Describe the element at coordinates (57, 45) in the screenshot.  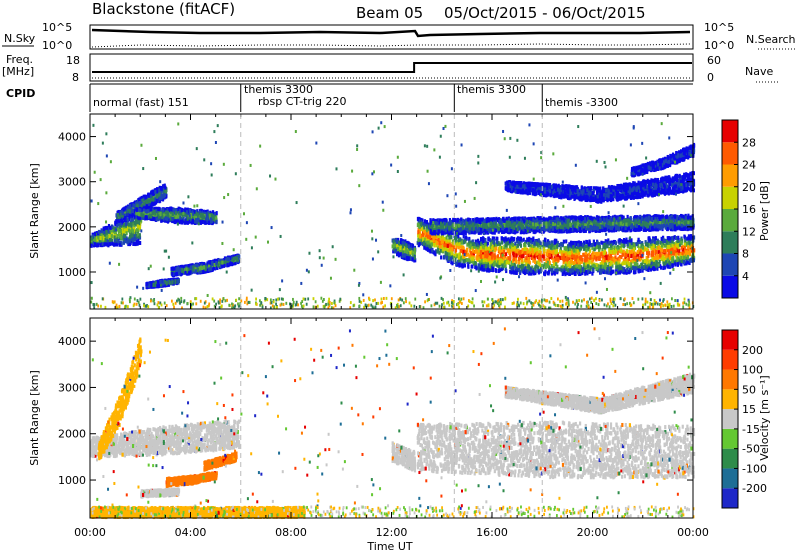
I see `nsky-tick-bottom: 10^0` at that location.